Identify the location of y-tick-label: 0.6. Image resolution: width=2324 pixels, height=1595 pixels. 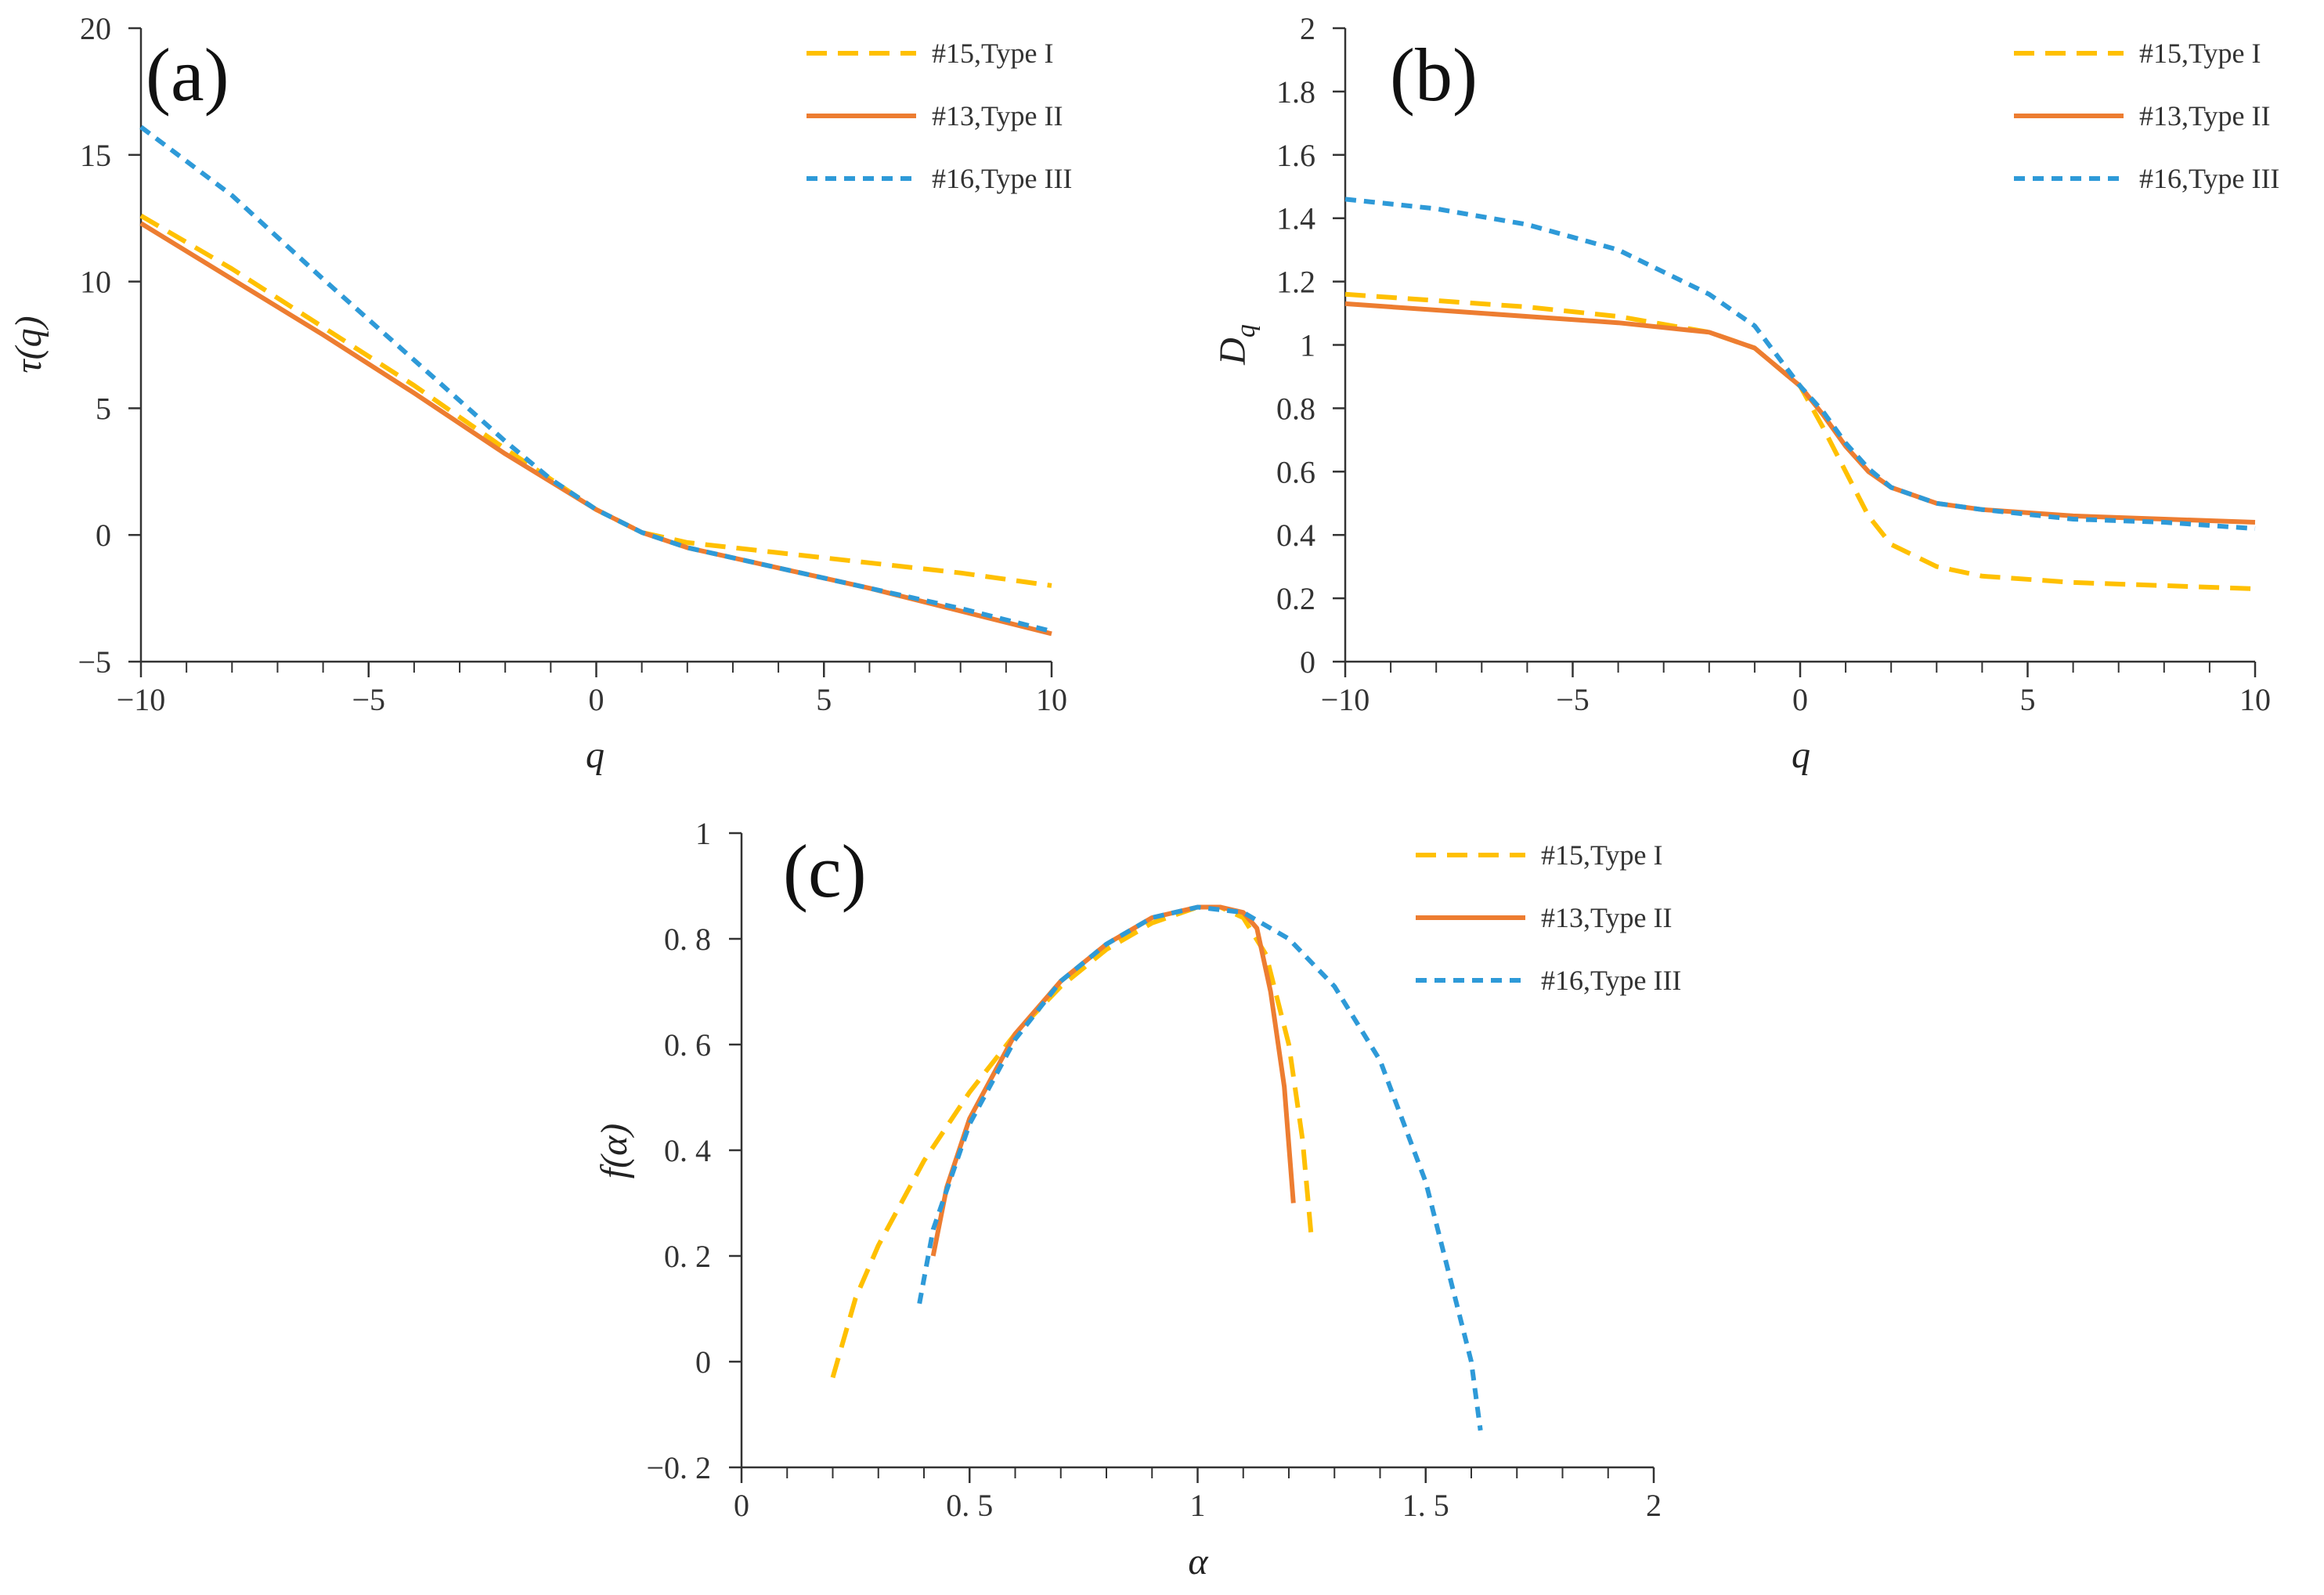
(1295, 472).